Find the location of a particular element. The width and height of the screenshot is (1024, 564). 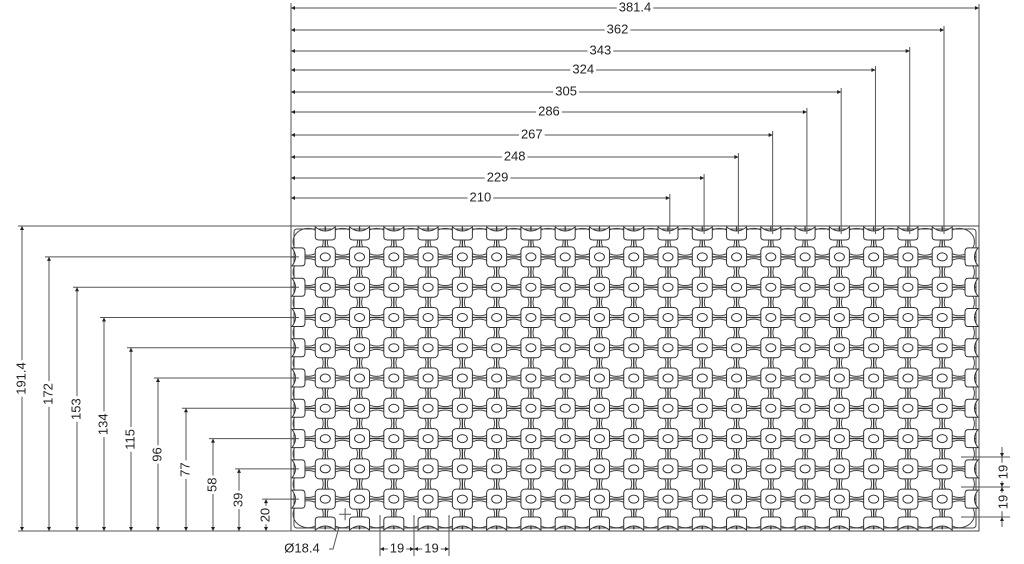

dimension-label: 267 is located at coordinates (532, 133).